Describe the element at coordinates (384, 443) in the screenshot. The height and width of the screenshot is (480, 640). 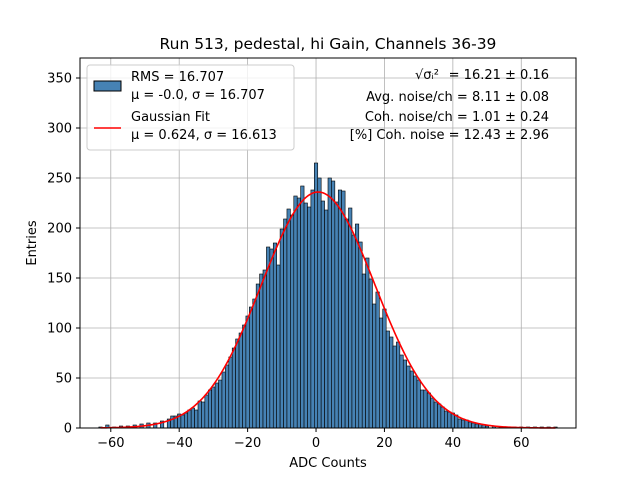
I see `x-tick-label: 20` at that location.